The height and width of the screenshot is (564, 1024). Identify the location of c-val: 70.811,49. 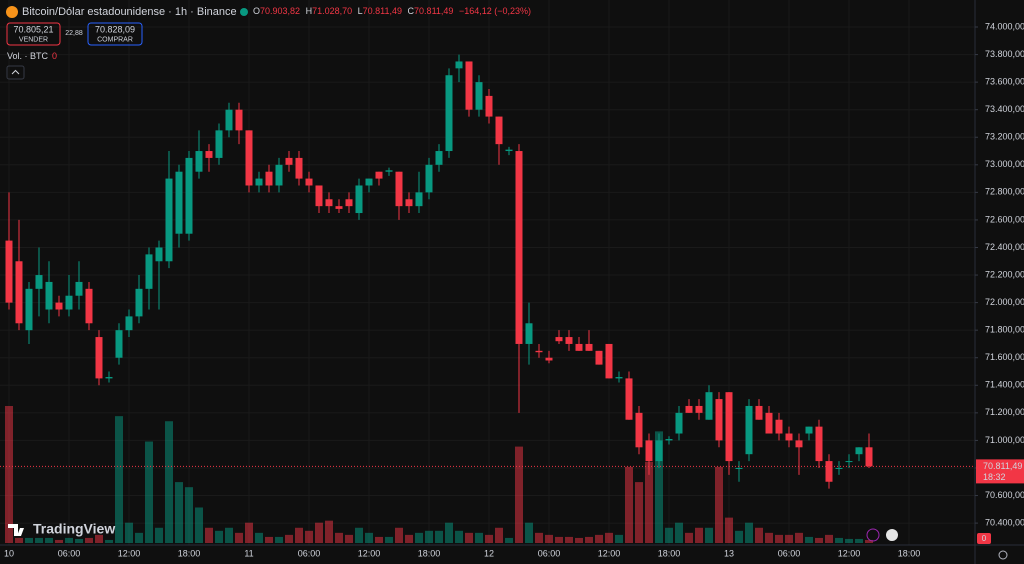
(433, 11).